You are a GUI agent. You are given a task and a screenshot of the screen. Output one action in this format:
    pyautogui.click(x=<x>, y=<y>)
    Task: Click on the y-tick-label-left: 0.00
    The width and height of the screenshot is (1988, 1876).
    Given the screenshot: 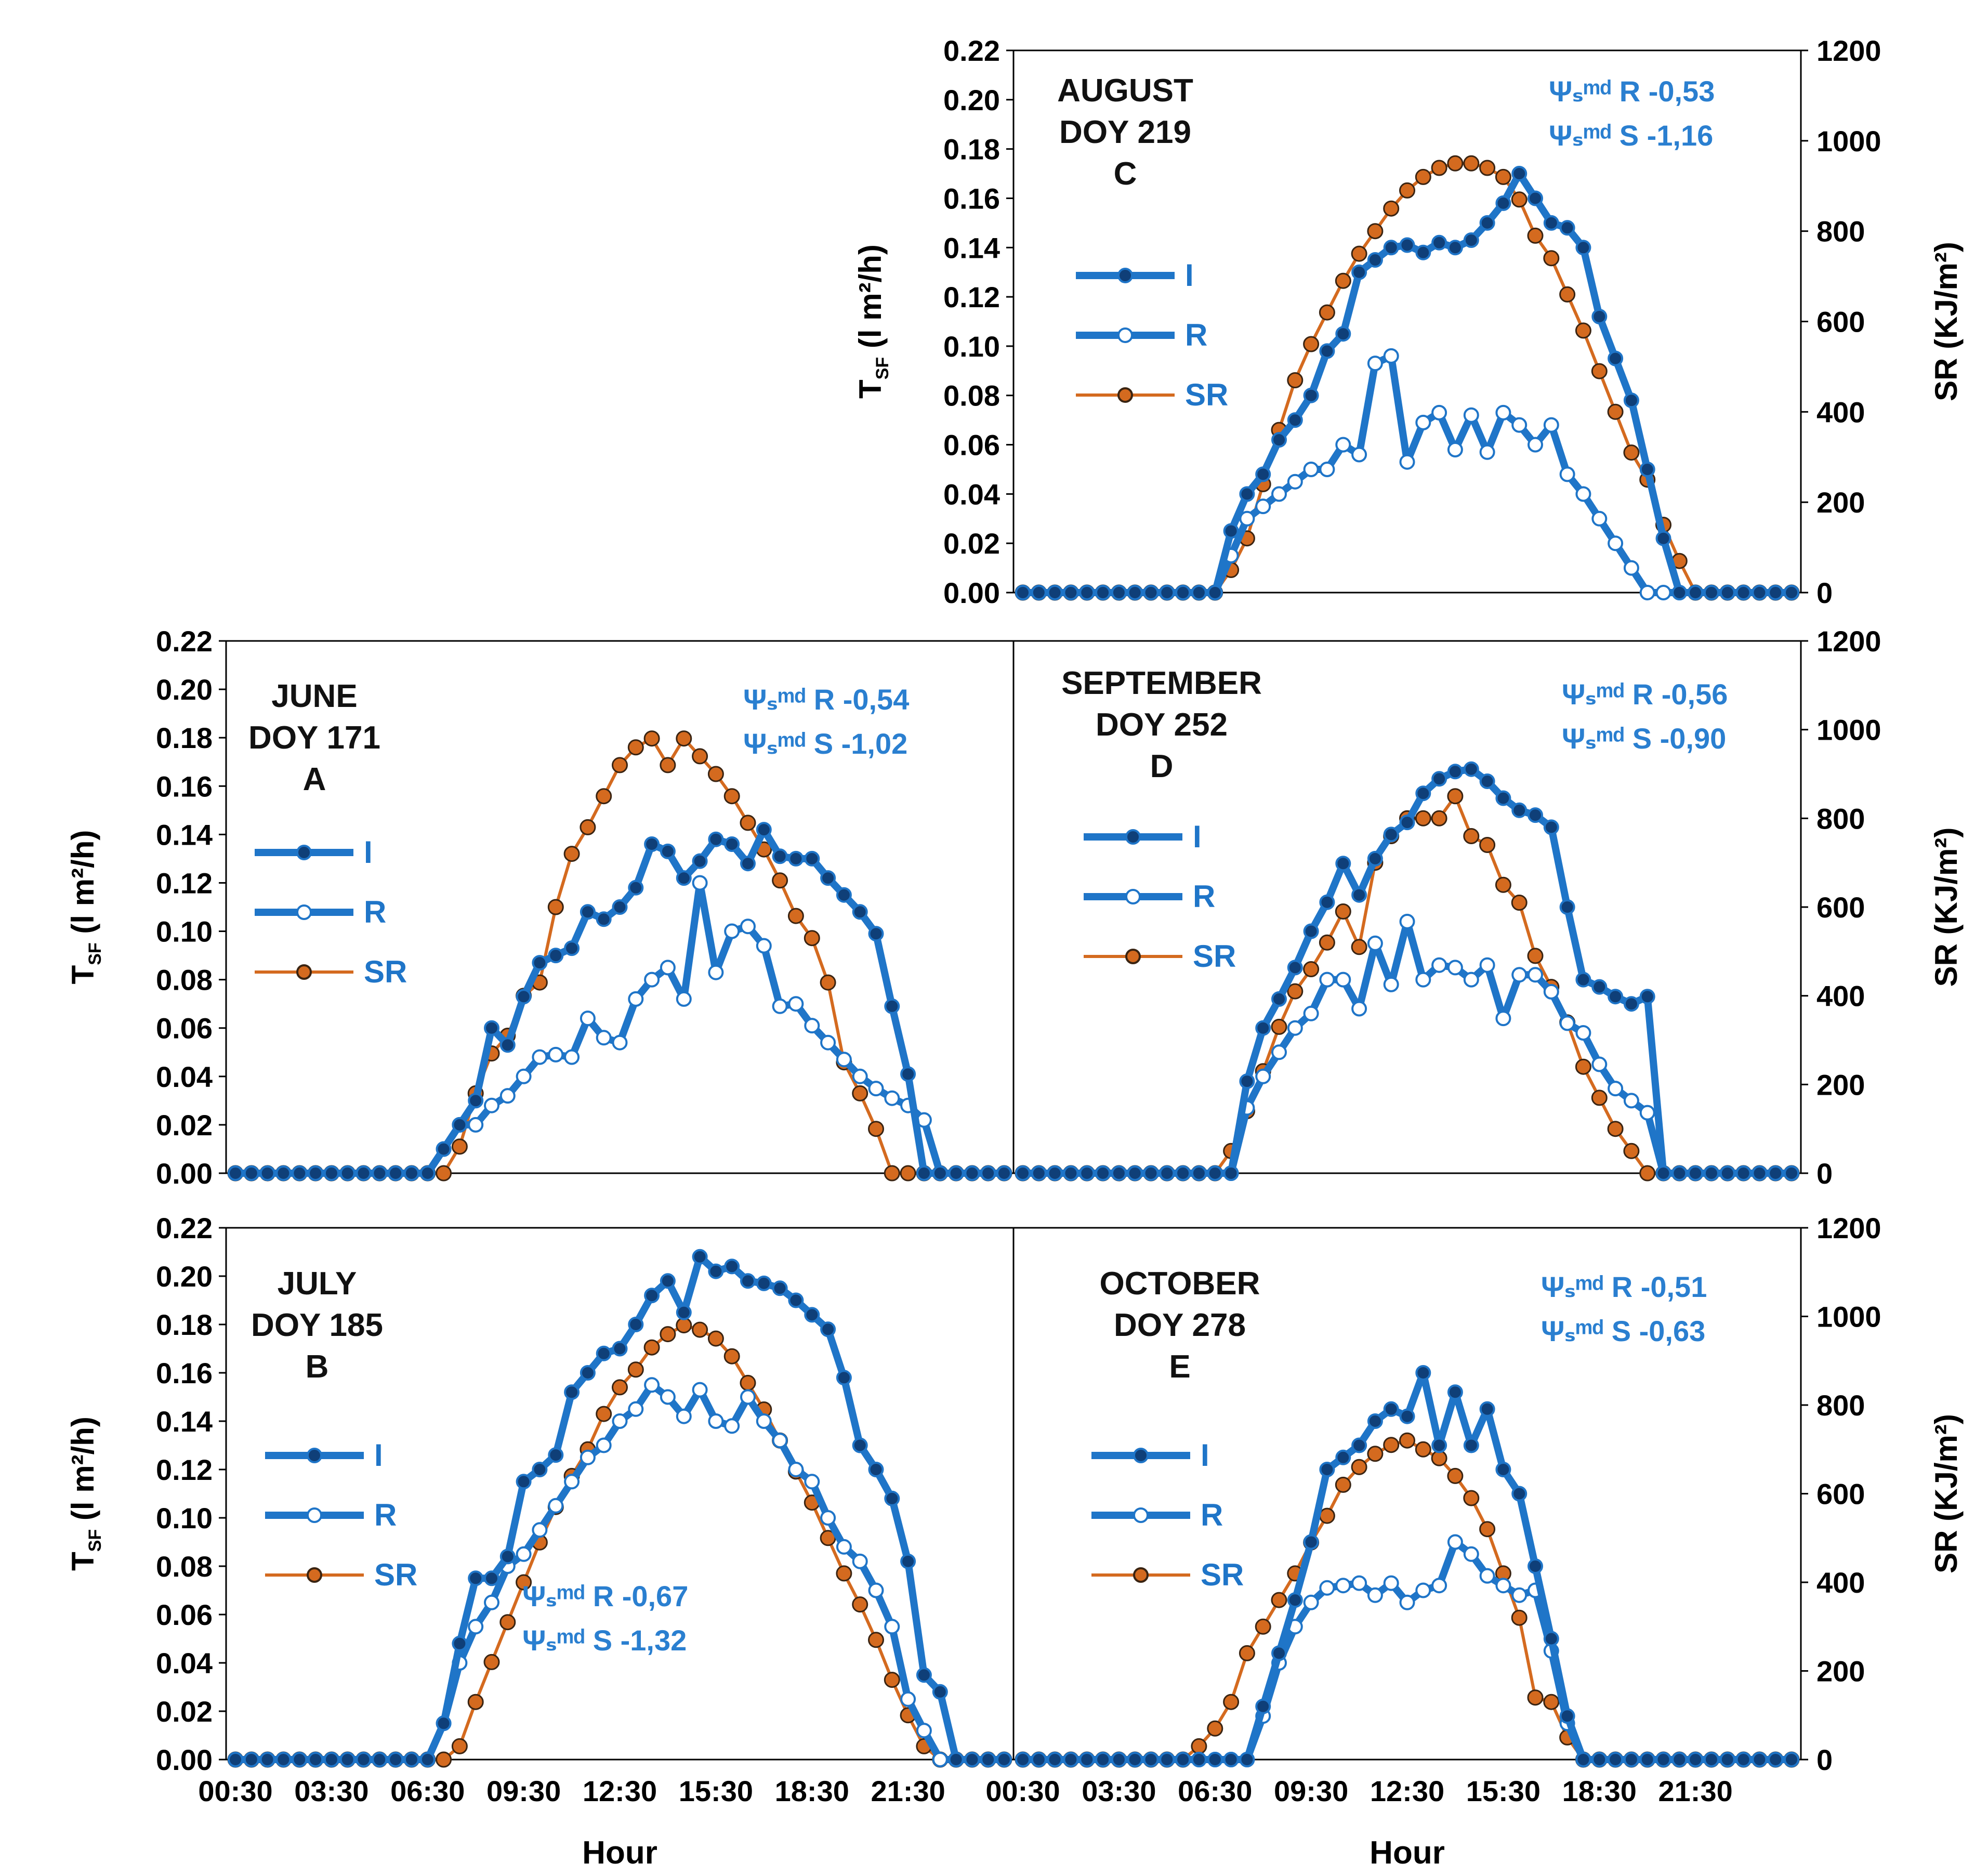 What is the action you would take?
    pyautogui.click(x=971, y=592)
    